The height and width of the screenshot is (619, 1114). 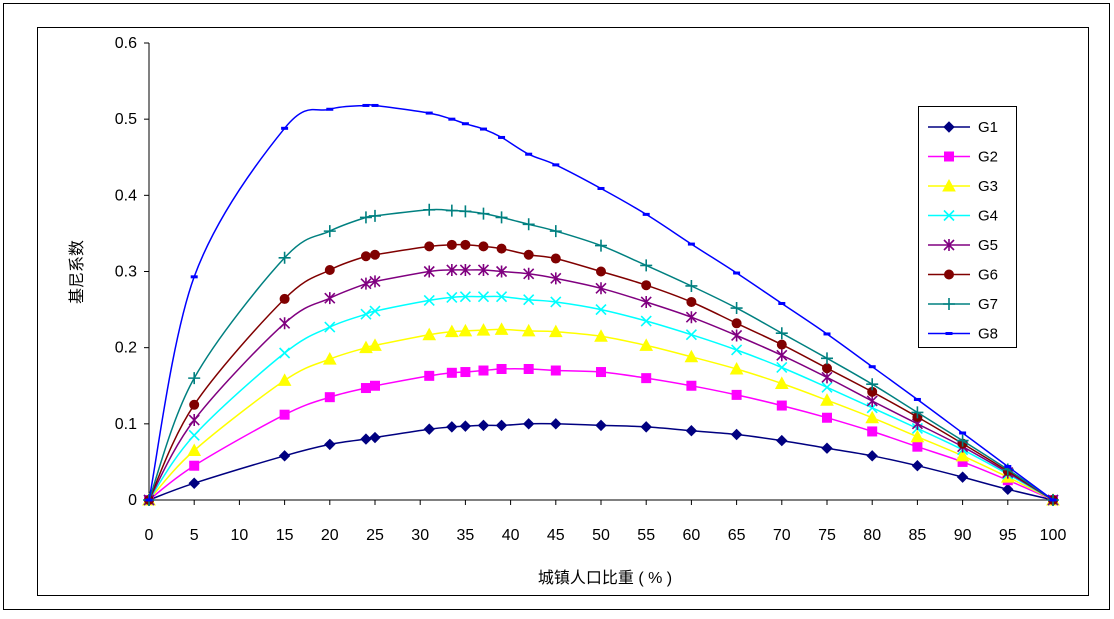 I want to click on legend-item-g5: G5, so click(x=963, y=245).